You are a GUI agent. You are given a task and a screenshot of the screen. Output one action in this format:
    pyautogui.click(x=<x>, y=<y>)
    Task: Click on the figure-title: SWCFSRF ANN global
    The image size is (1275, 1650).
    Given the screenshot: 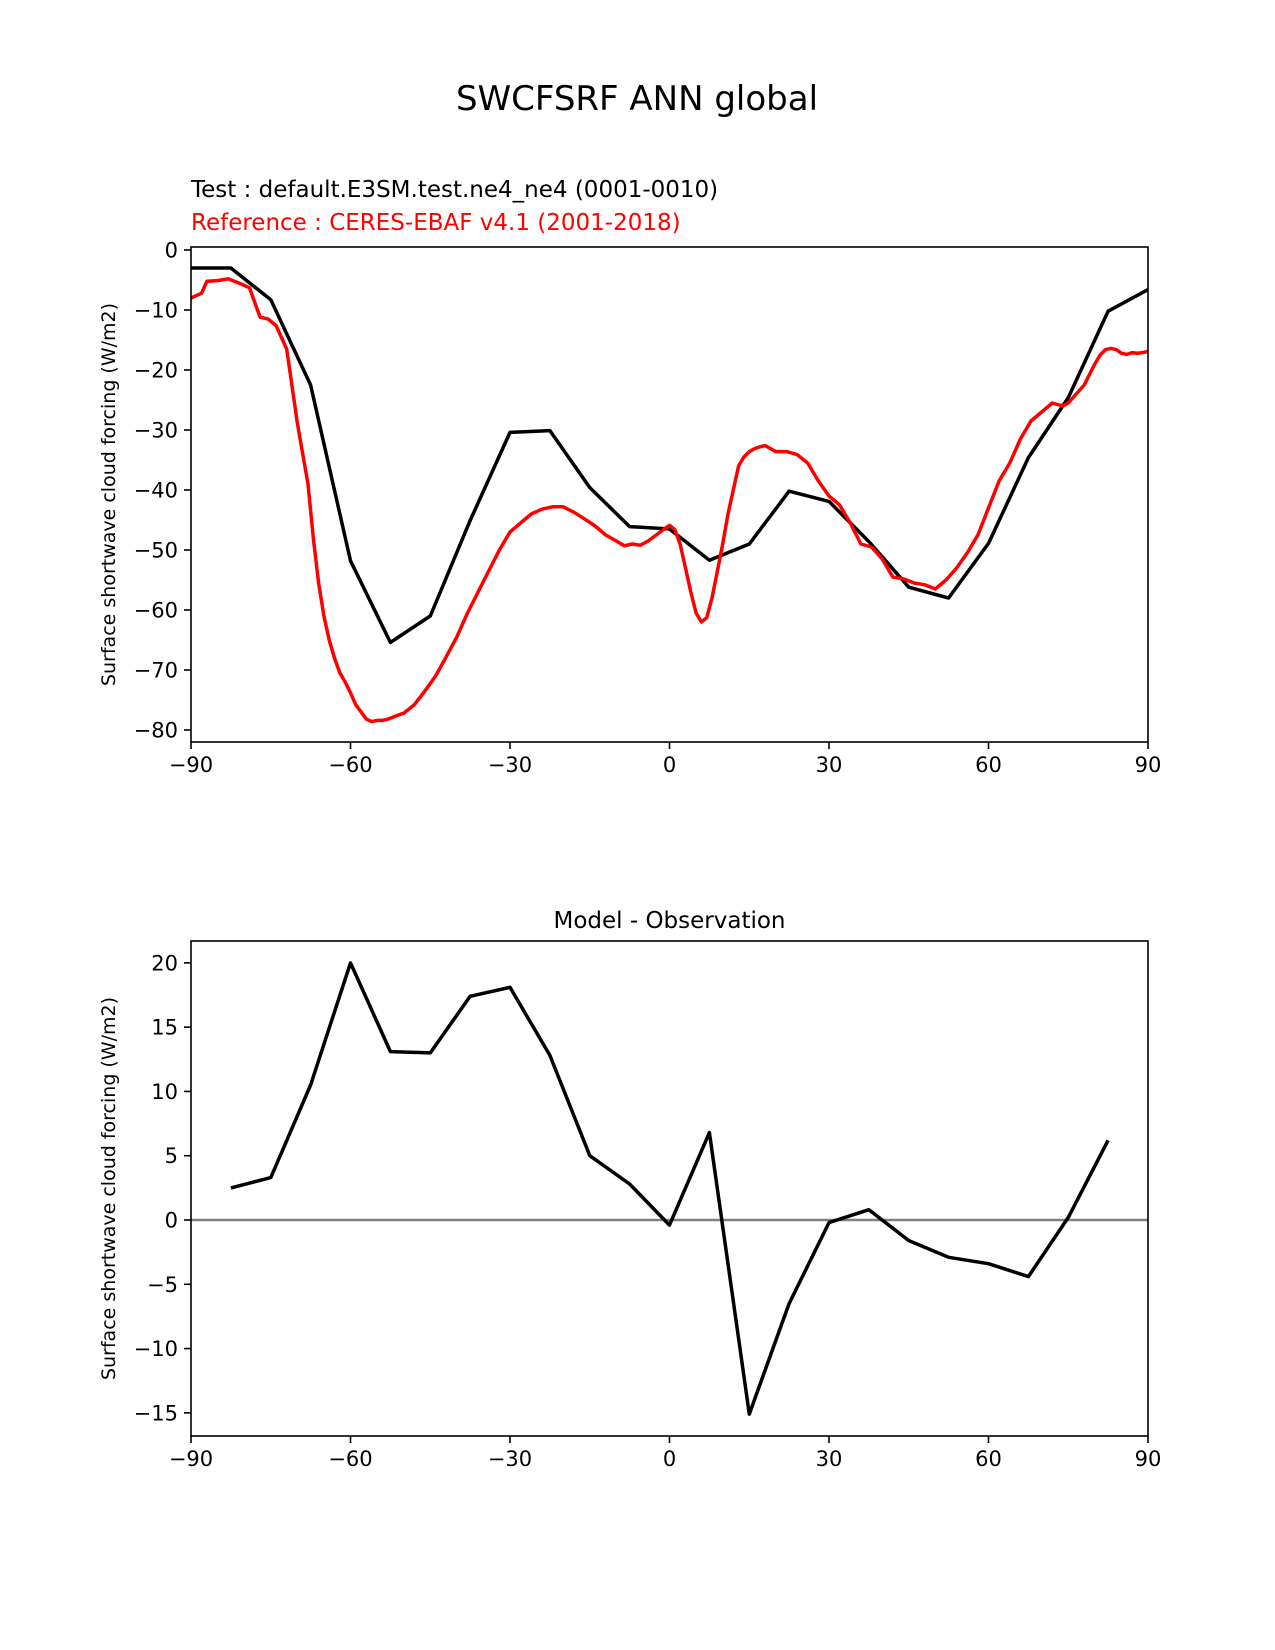 What is the action you would take?
    pyautogui.click(x=637, y=99)
    